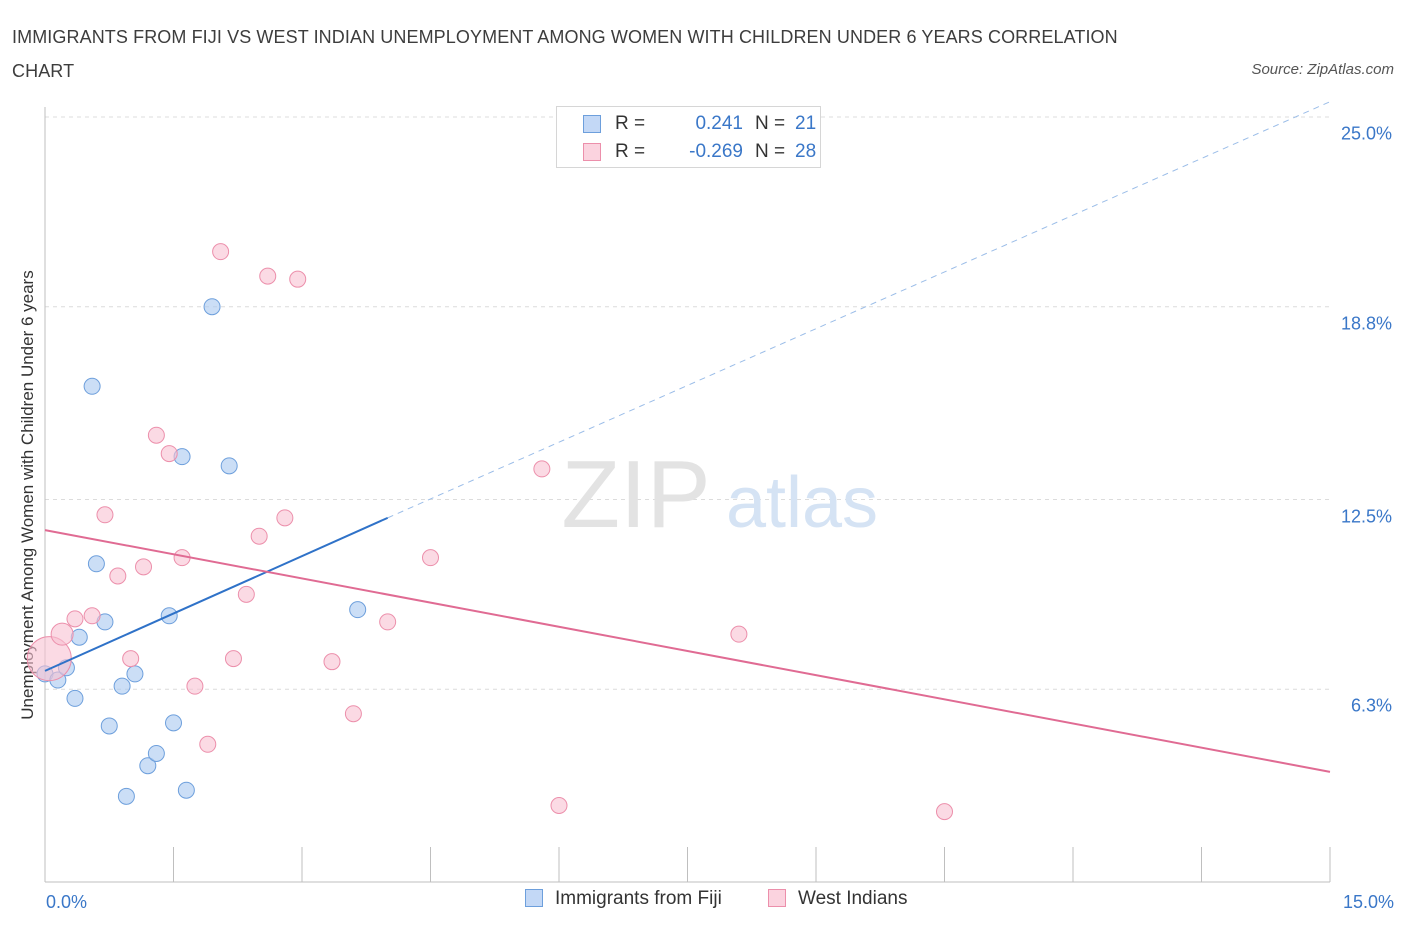 Image resolution: width=1406 pixels, height=930 pixels. Describe the element at coordinates (1366, 516) in the screenshot. I see `y-tick-label: 12.5%` at that location.